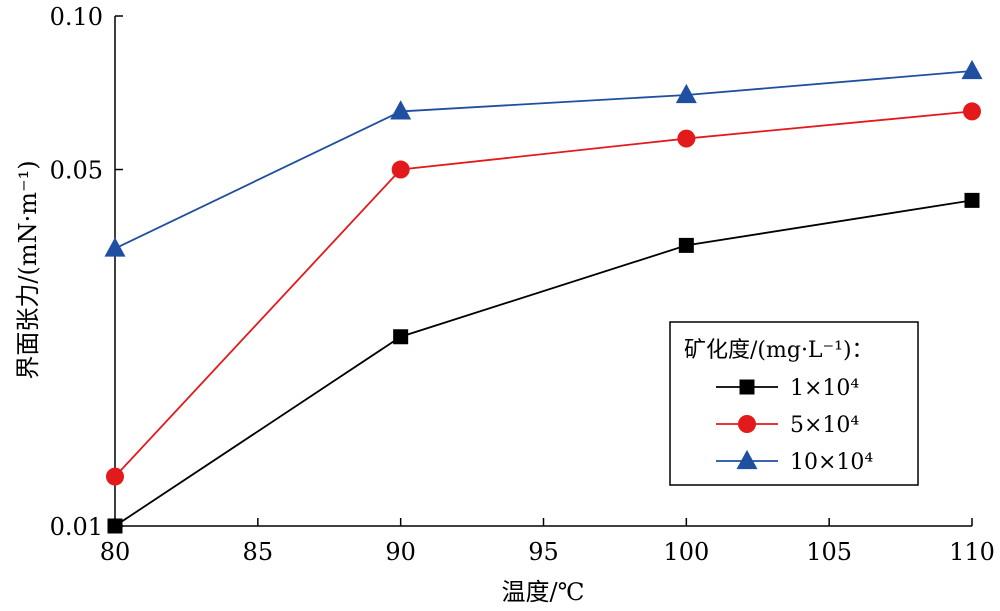 The width and height of the screenshot is (1000, 611). What do you see at coordinates (76, 171) in the screenshot?
I see `y-tick-label: 0.05` at bounding box center [76, 171].